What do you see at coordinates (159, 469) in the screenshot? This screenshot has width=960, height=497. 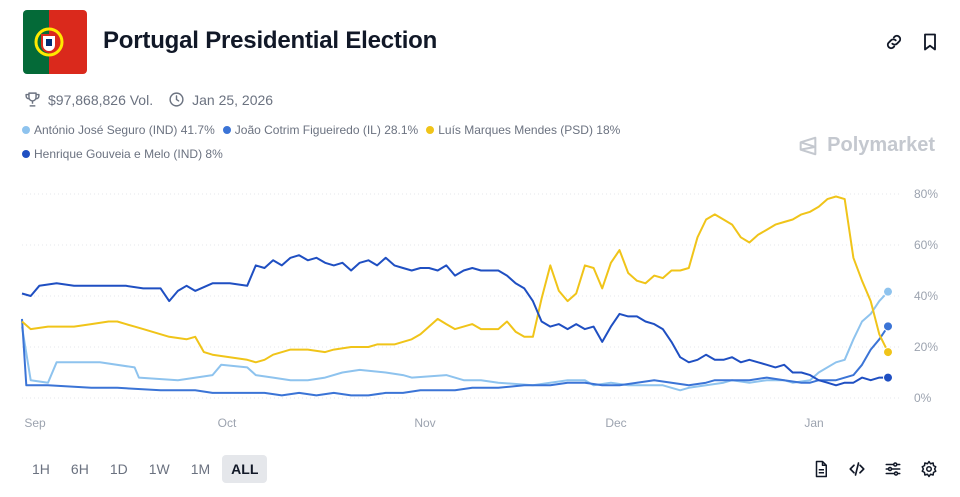 I see `range-1w-button: 1W` at bounding box center [159, 469].